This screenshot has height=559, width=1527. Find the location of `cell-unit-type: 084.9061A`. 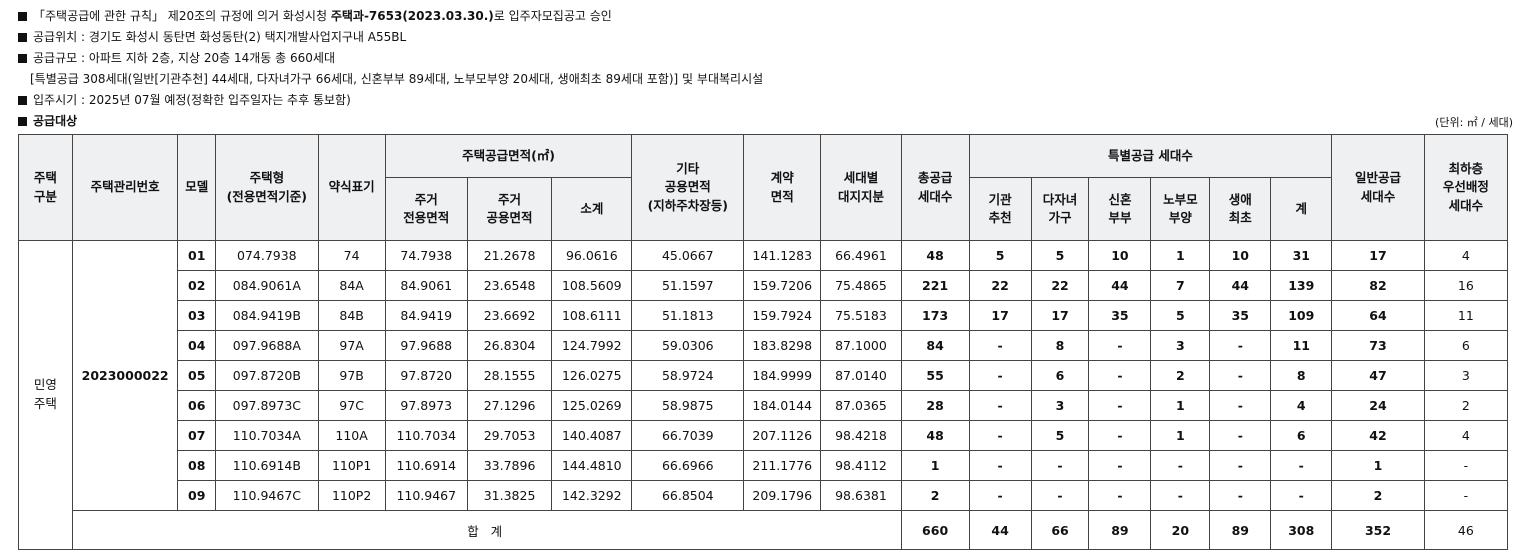

cell-unit-type: 084.9061A is located at coordinates (267, 285).